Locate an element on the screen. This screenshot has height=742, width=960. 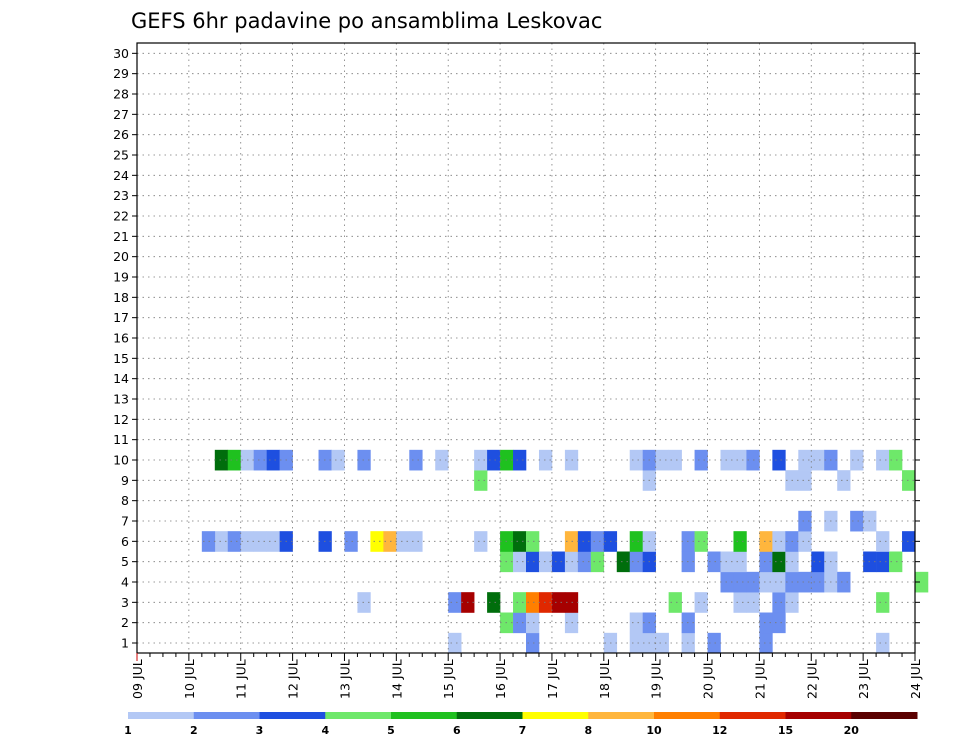
y-tick-label: 22 is located at coordinates (121, 216).